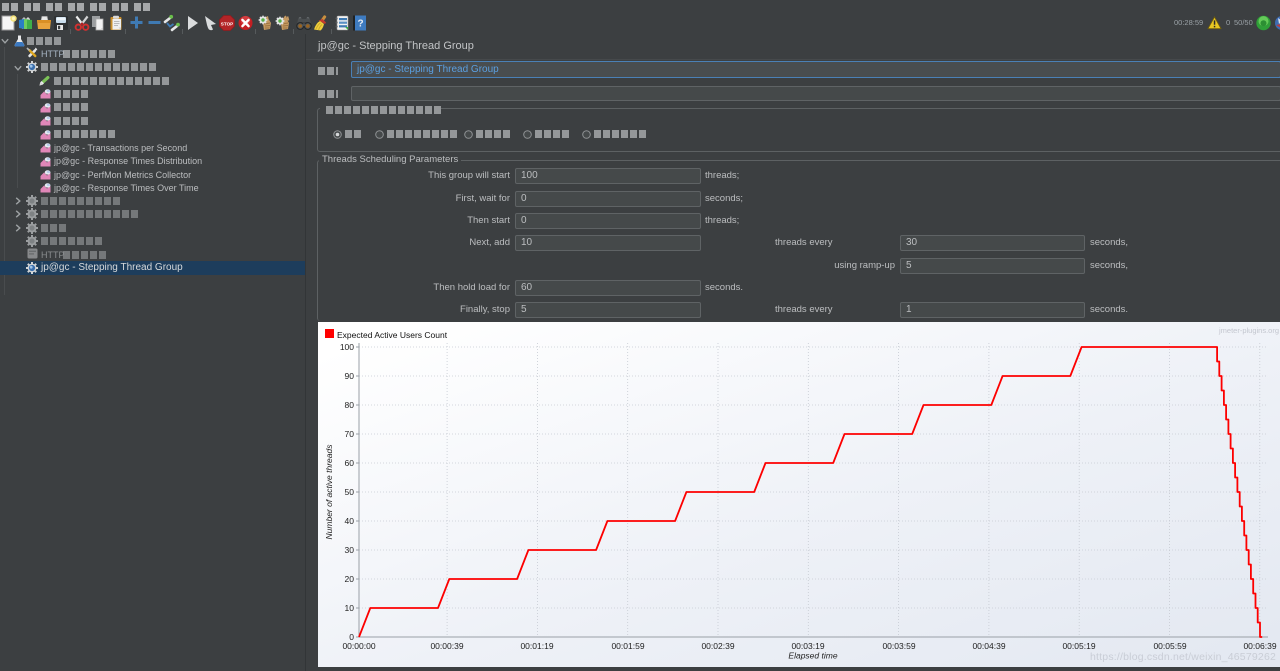 This screenshot has width=1280, height=671. I want to click on svg-text: 80, so click(350, 405).